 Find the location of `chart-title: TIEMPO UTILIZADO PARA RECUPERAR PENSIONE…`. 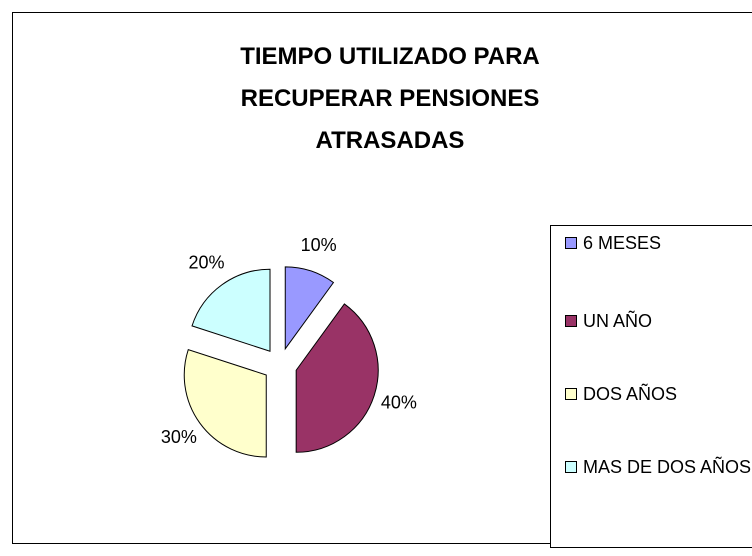

chart-title: TIEMPO UTILIZADO PARA RECUPERAR PENSIONE… is located at coordinates (390, 98).